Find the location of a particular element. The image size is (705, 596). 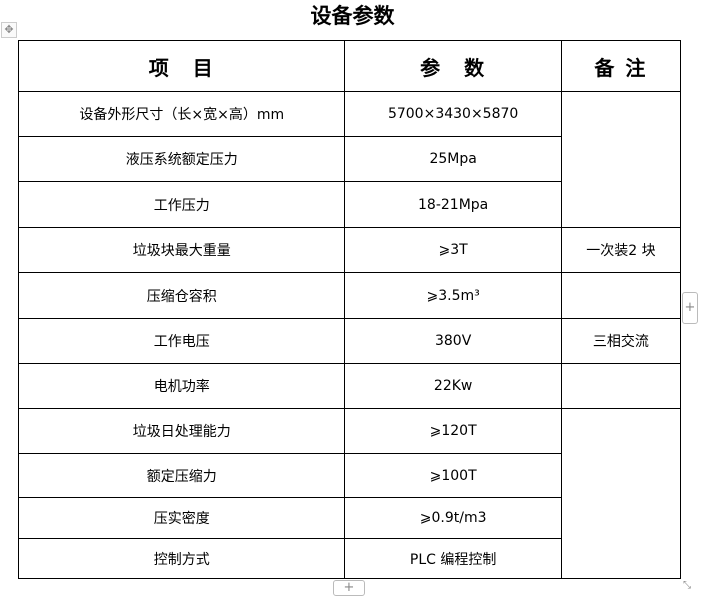

table-row: 控制方式 PLC 编程控制 is located at coordinates (349, 558).